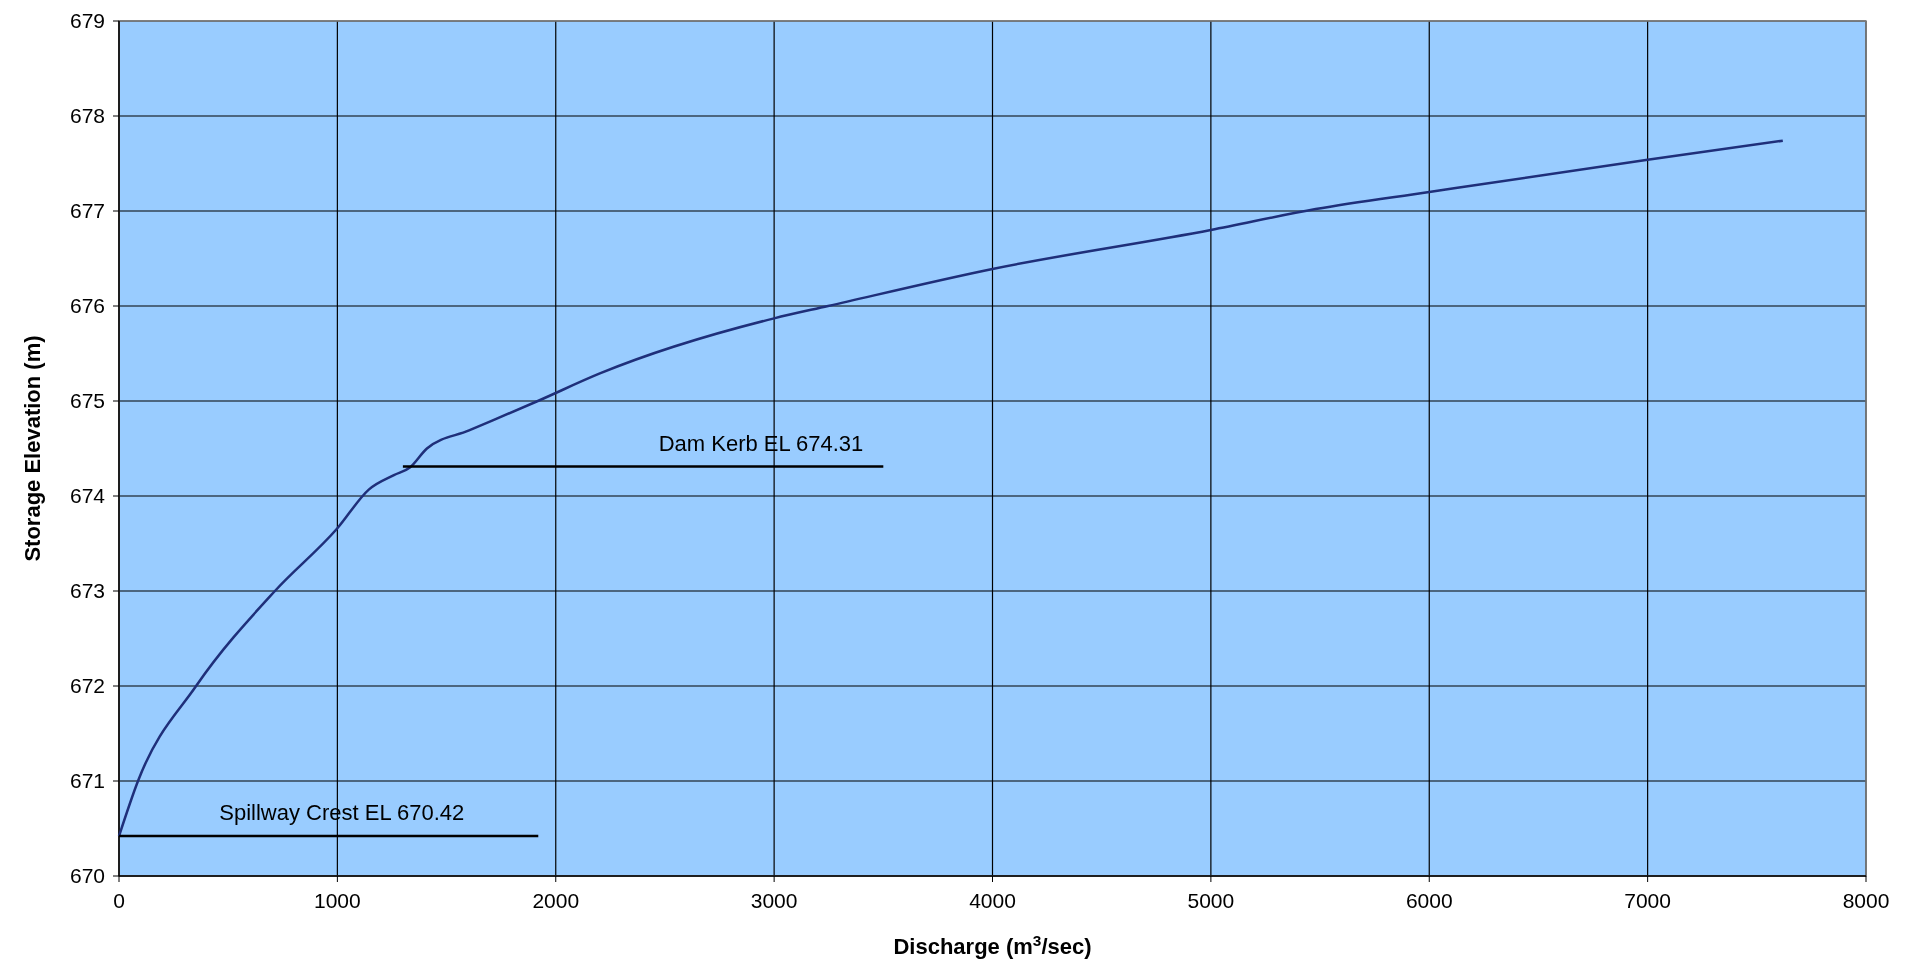 The height and width of the screenshot is (978, 1919). Describe the element at coordinates (1647, 900) in the screenshot. I see `x-tick-label: 7000` at that location.